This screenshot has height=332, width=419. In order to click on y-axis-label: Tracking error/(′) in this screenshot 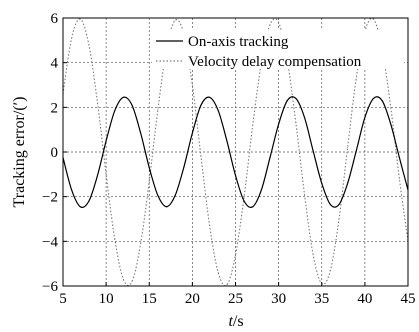, I will do `click(19, 152)`.